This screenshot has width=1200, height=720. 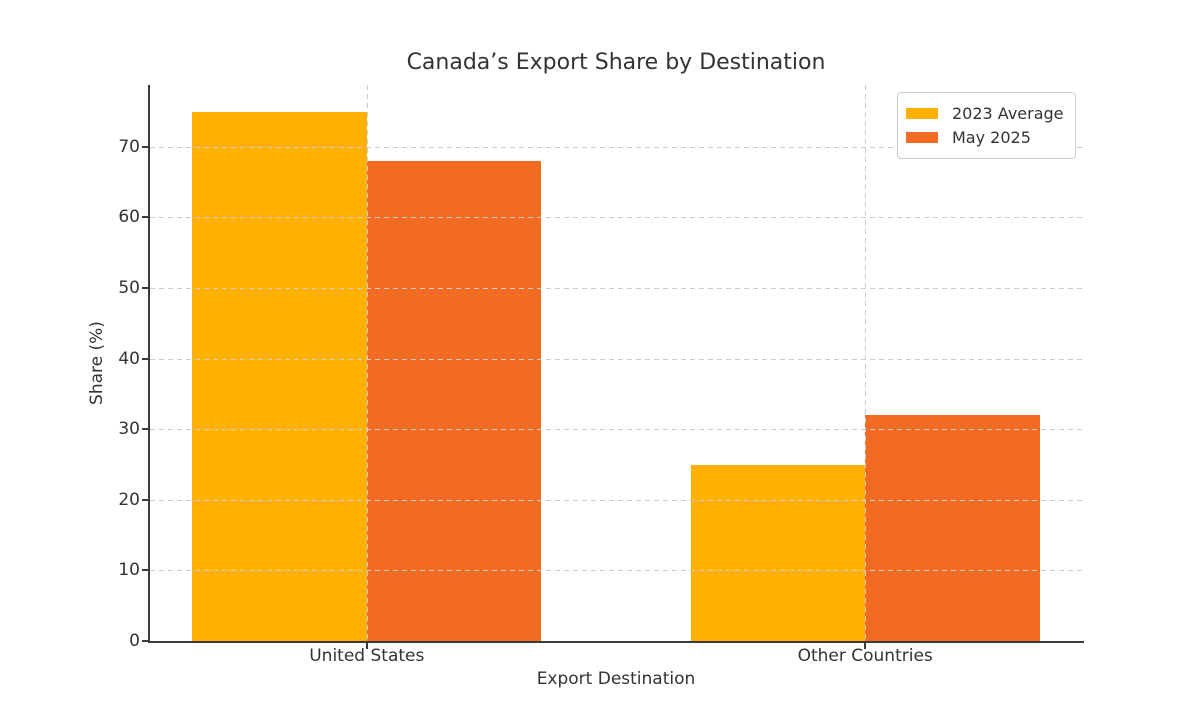 What do you see at coordinates (367, 363) in the screenshot?
I see `gridline-x-united-states` at bounding box center [367, 363].